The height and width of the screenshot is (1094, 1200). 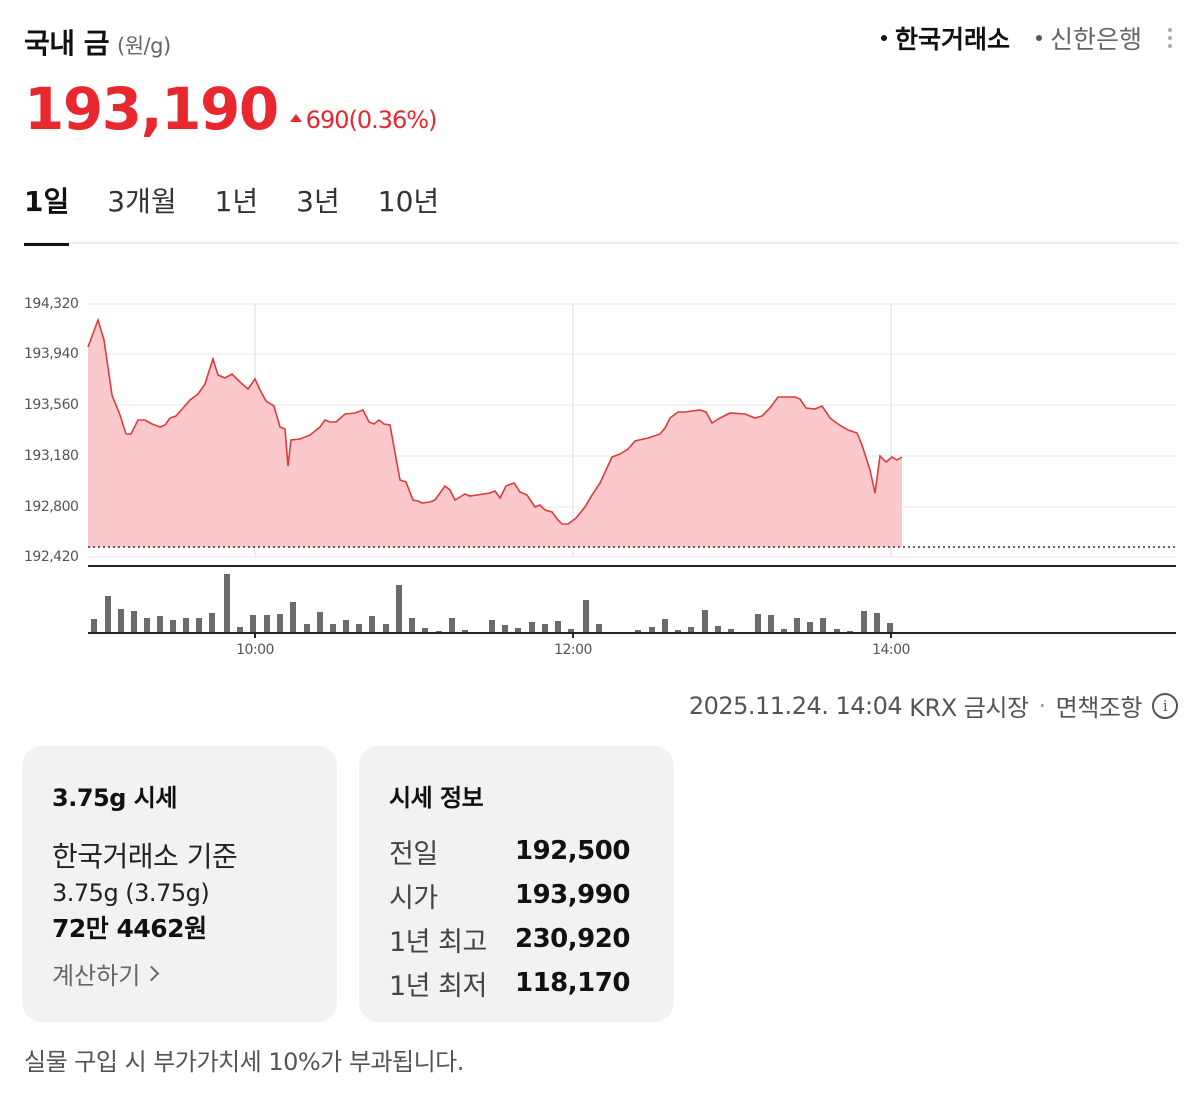 What do you see at coordinates (129, 928) in the screenshot?
I see `value-3-75g: 72만 4462원` at bounding box center [129, 928].